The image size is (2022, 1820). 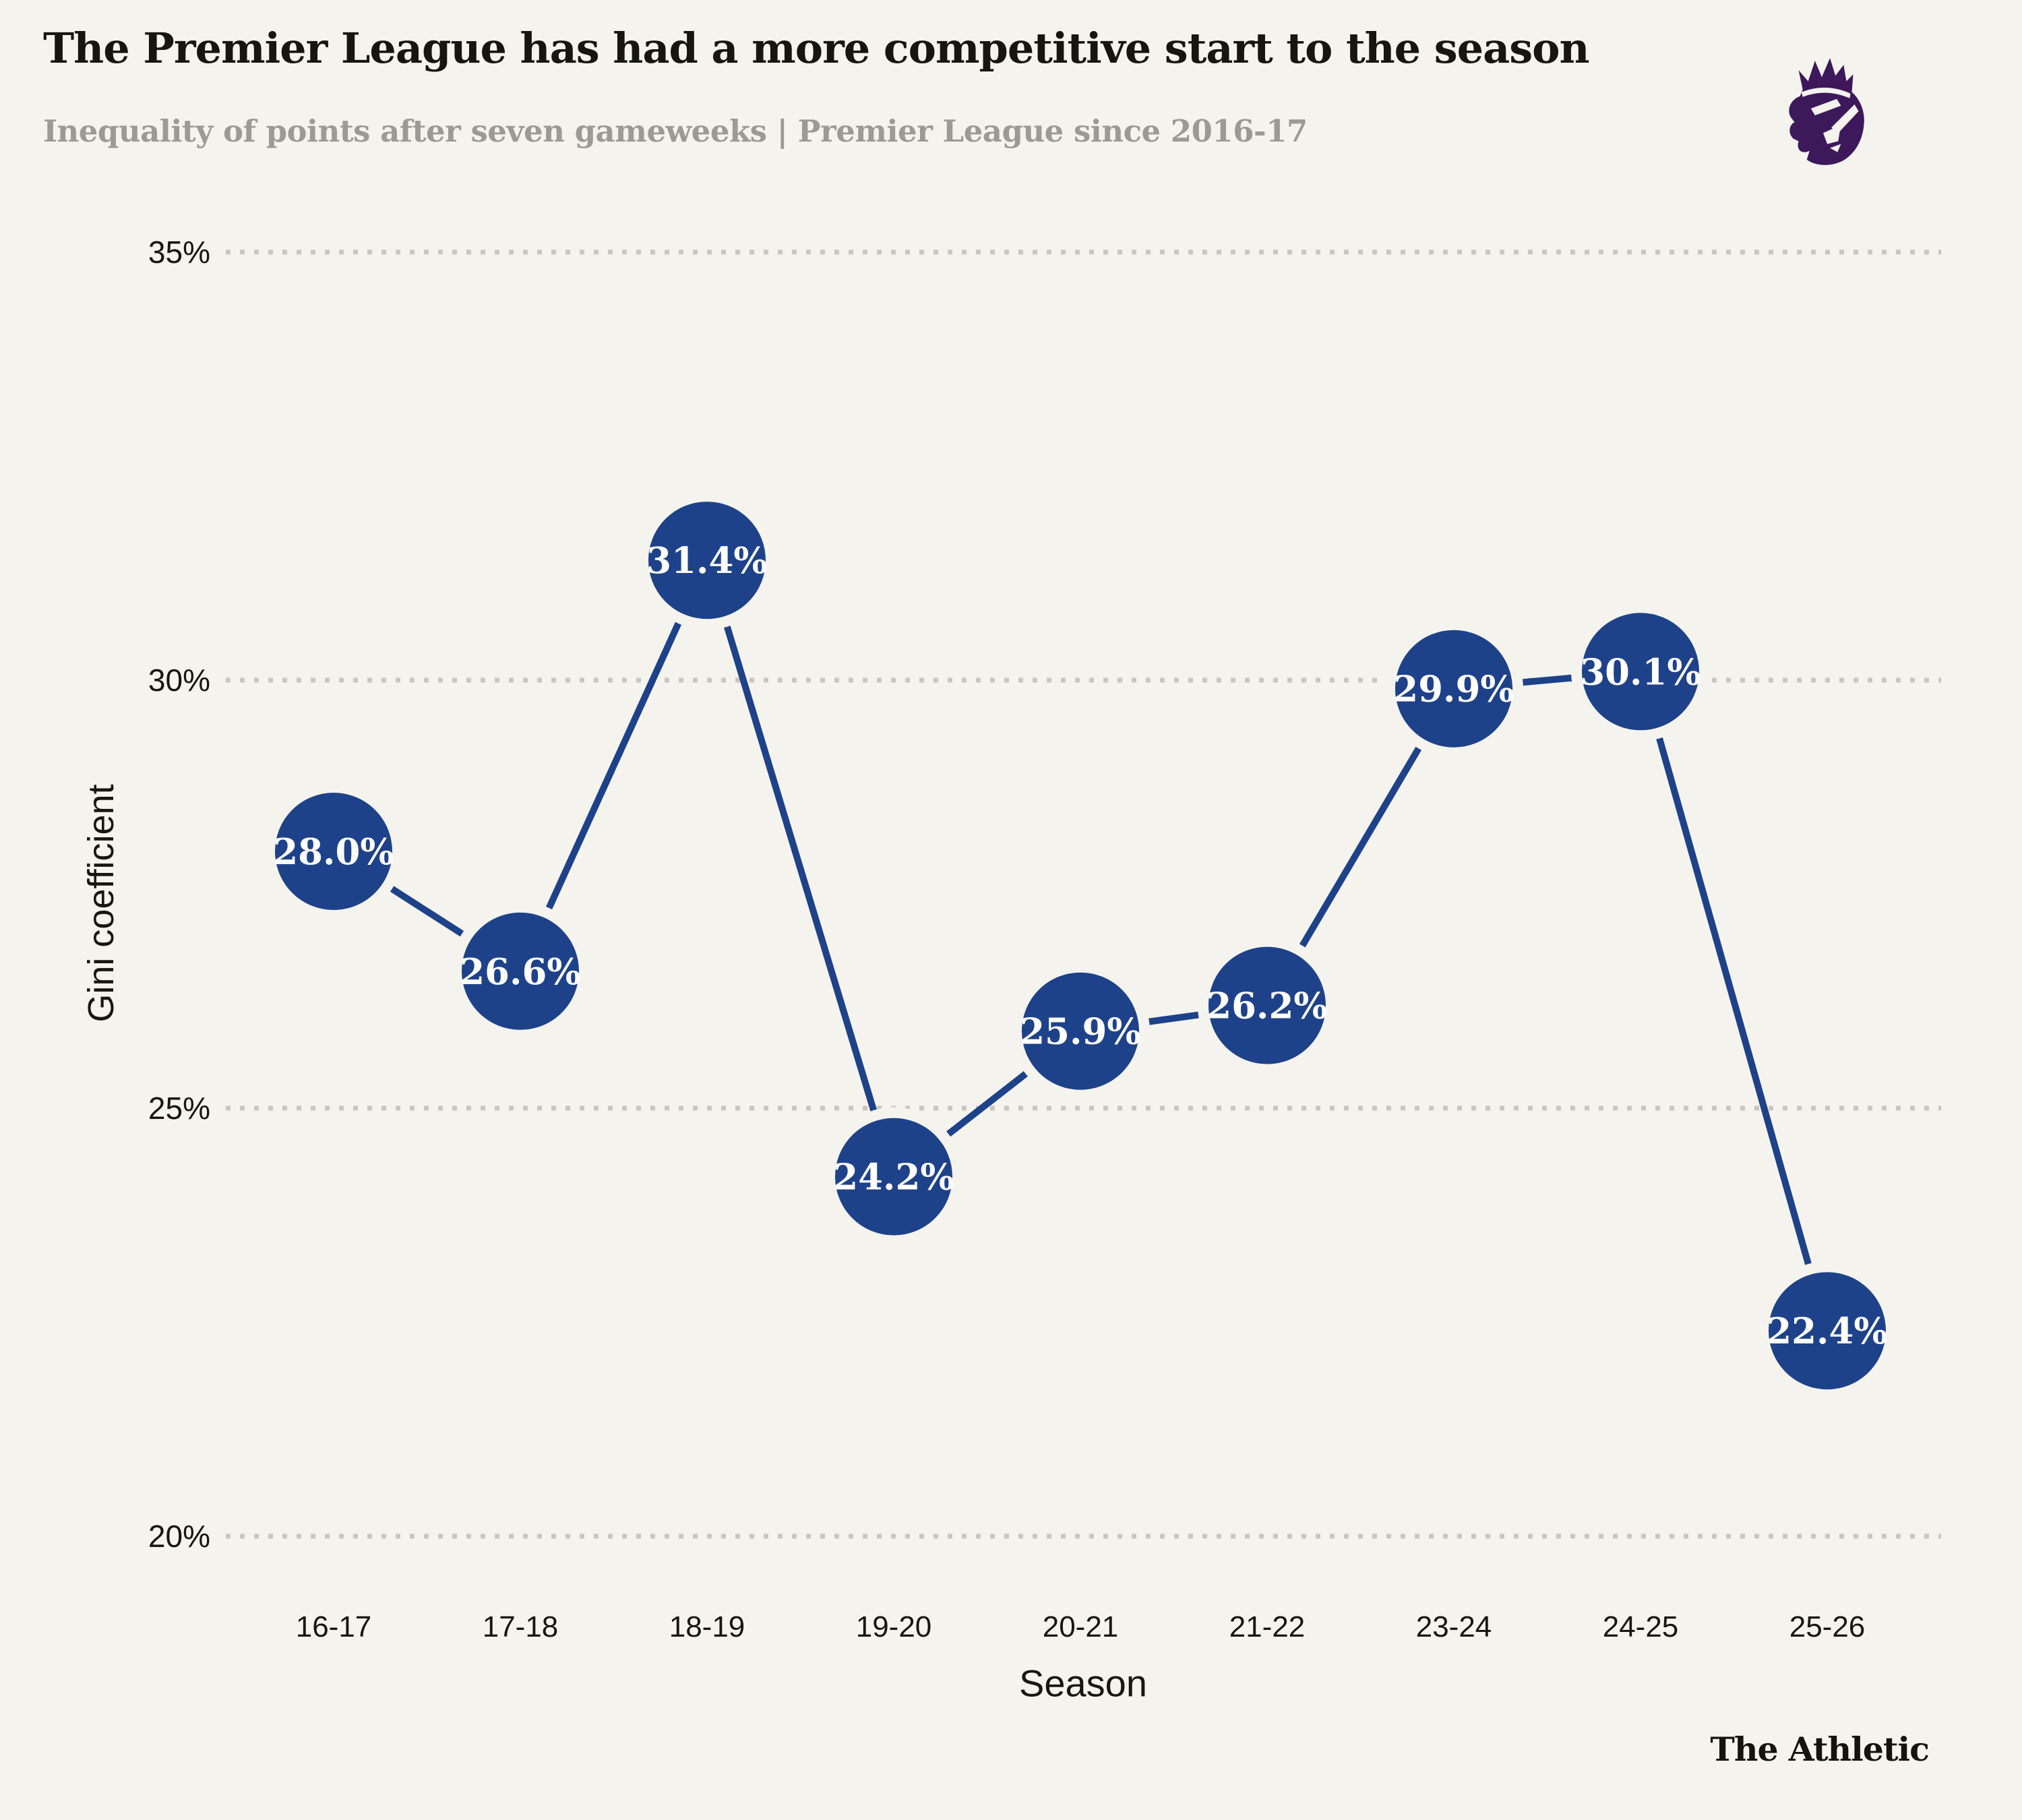 What do you see at coordinates (179, 1536) in the screenshot?
I see `y-tick-20%: 20%` at bounding box center [179, 1536].